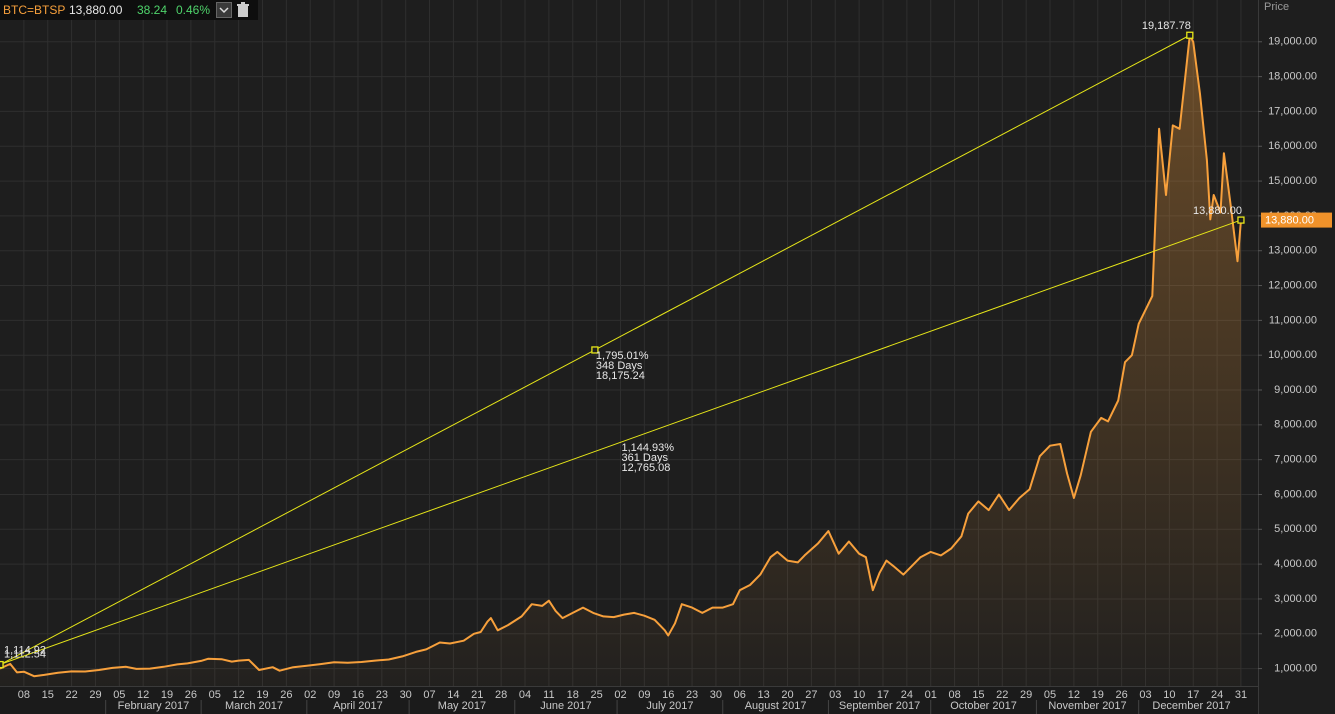 The width and height of the screenshot is (1335, 714). I want to click on trend-stat: 1,795.01%, so click(622, 356).